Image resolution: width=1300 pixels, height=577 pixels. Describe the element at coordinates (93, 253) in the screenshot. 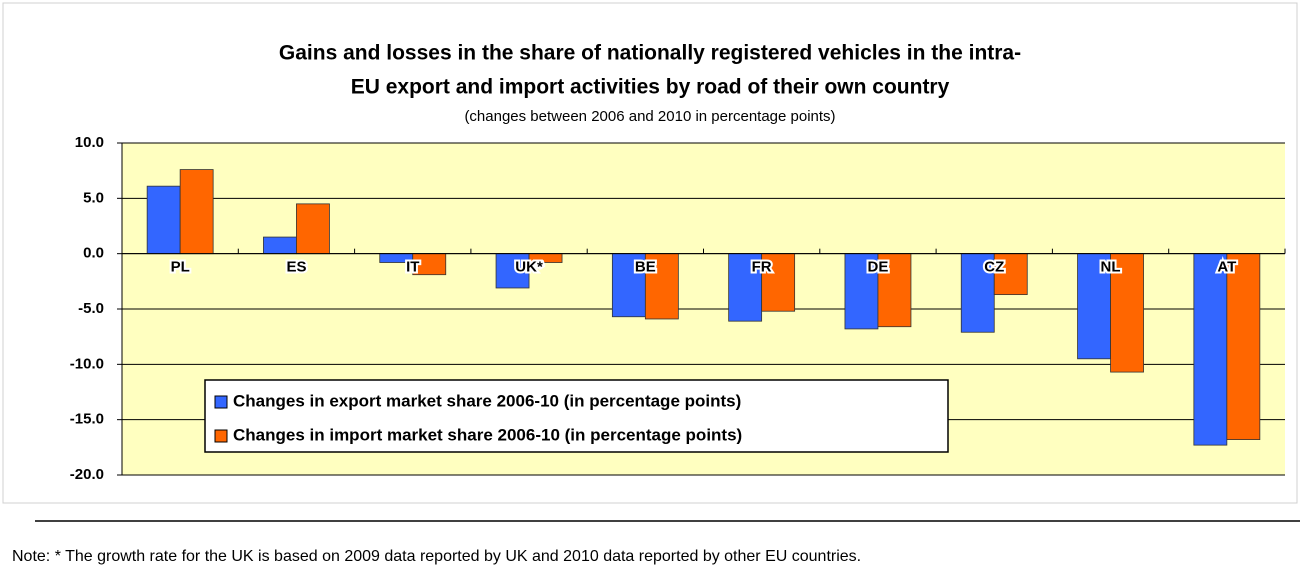

I see `y-tick-label: 0.0` at that location.